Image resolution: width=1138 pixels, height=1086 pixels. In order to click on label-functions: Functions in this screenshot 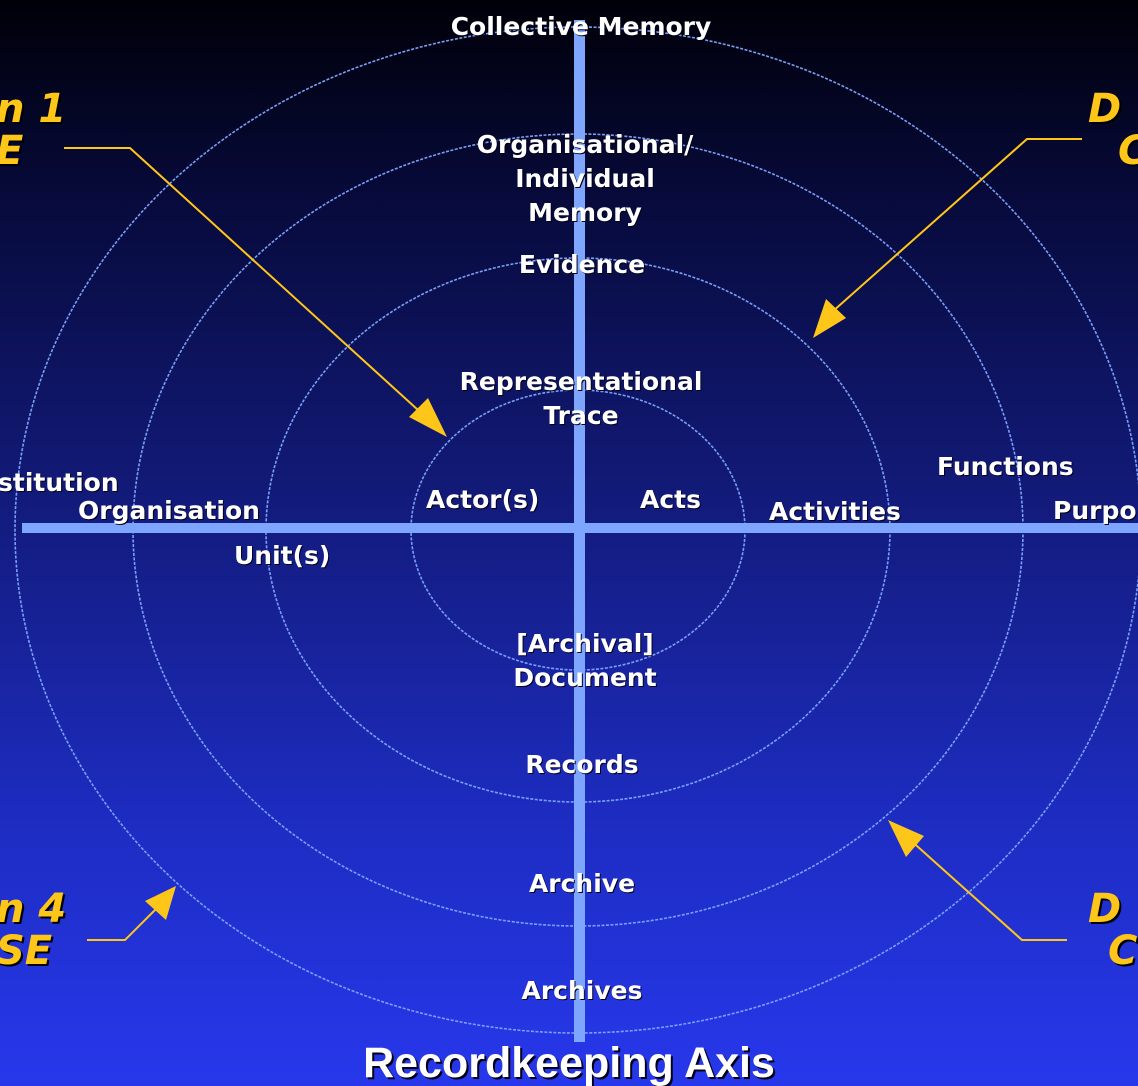, I will do `click(1005, 466)`.